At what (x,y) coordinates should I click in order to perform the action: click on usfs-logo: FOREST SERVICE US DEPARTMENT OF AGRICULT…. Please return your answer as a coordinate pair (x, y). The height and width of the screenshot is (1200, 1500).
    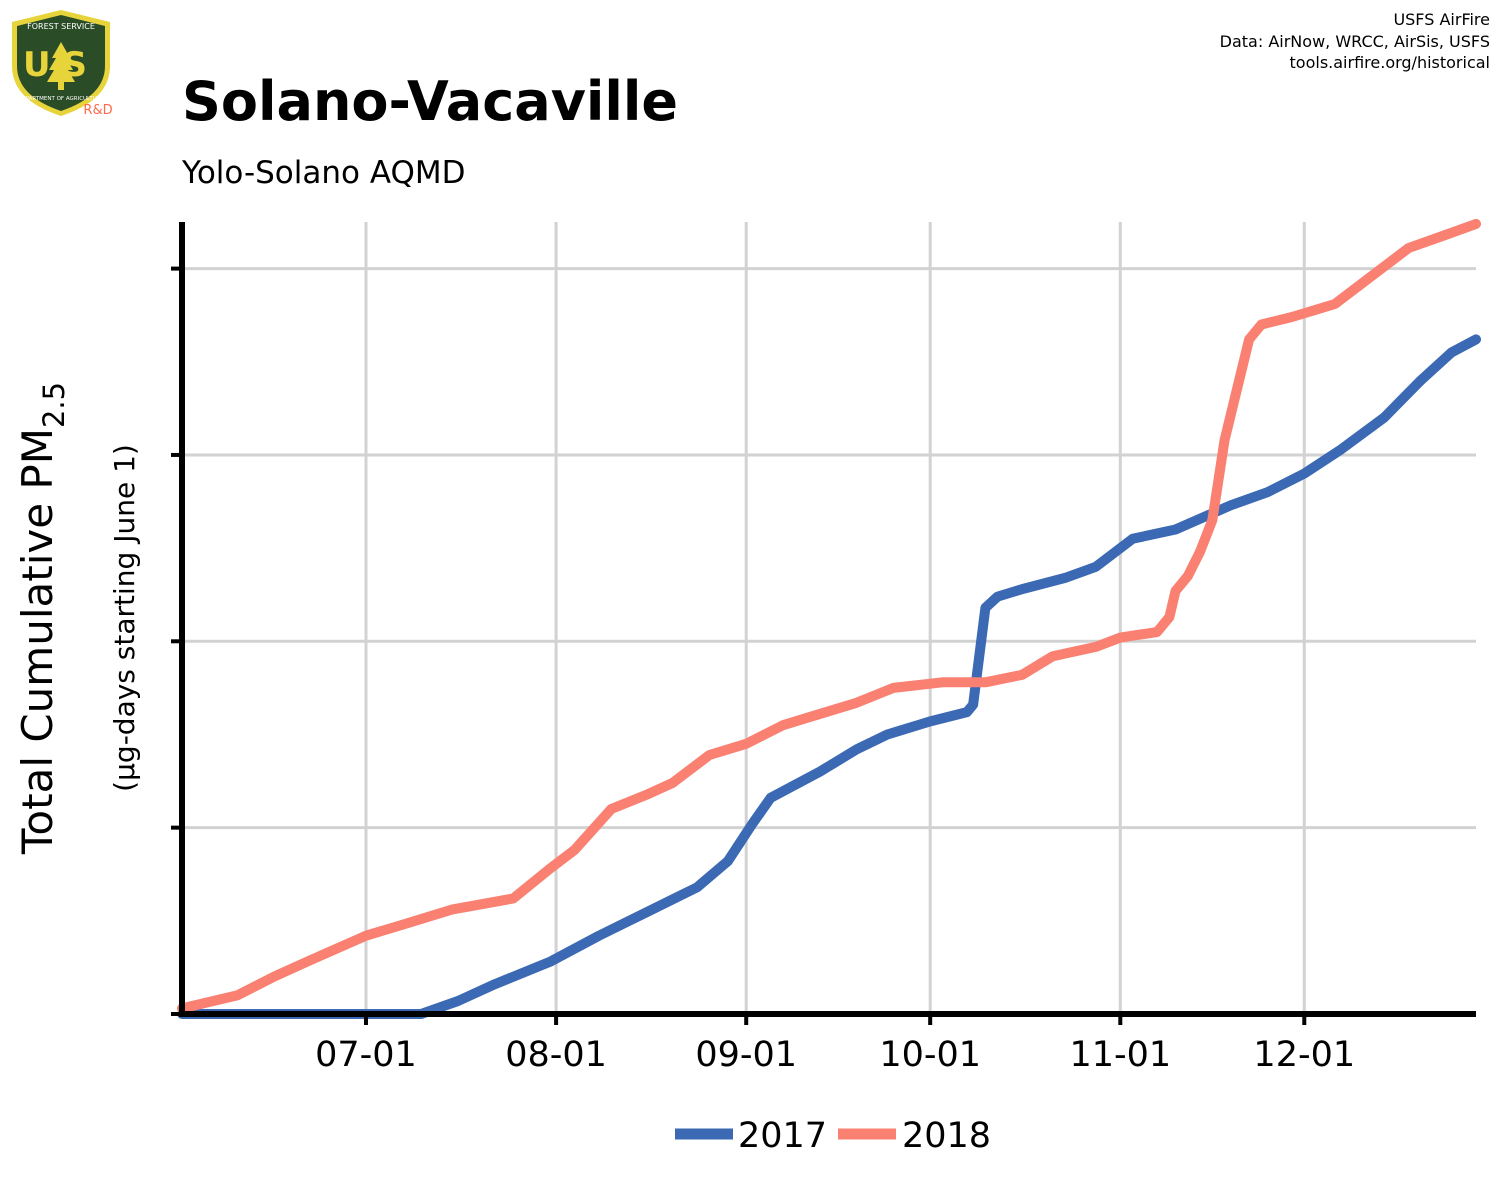
    Looking at the image, I should click on (62, 64).